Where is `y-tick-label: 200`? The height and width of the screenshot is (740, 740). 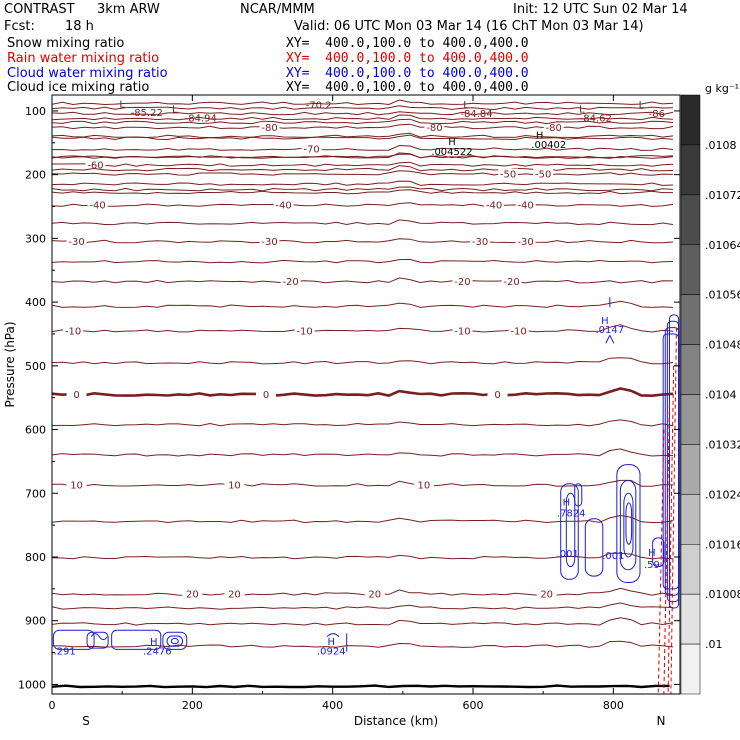 y-tick-label: 200 is located at coordinates (35, 175).